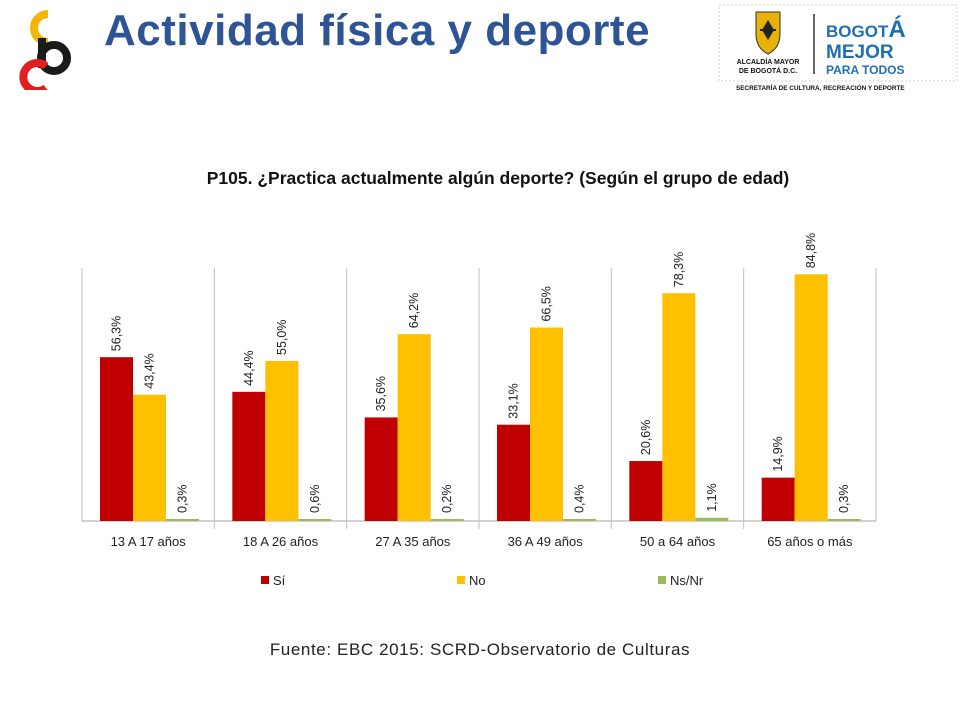 This screenshot has height=720, width=960. I want to click on x-tick-label: 18 A 26 años, so click(281, 541).